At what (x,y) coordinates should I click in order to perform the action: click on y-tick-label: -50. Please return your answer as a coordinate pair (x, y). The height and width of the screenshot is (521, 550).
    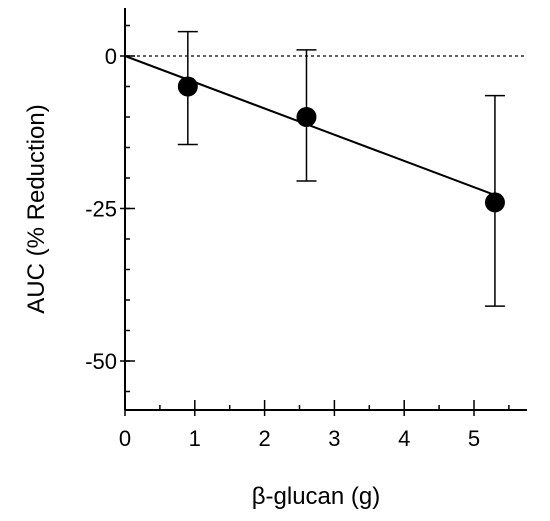
    Looking at the image, I should click on (101, 361).